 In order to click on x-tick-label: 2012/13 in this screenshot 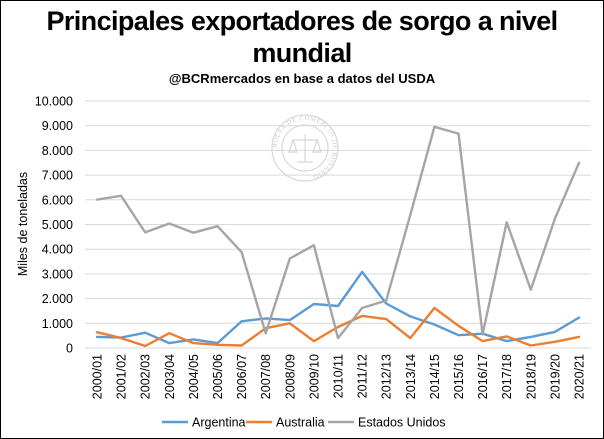, I will do `click(387, 376)`.